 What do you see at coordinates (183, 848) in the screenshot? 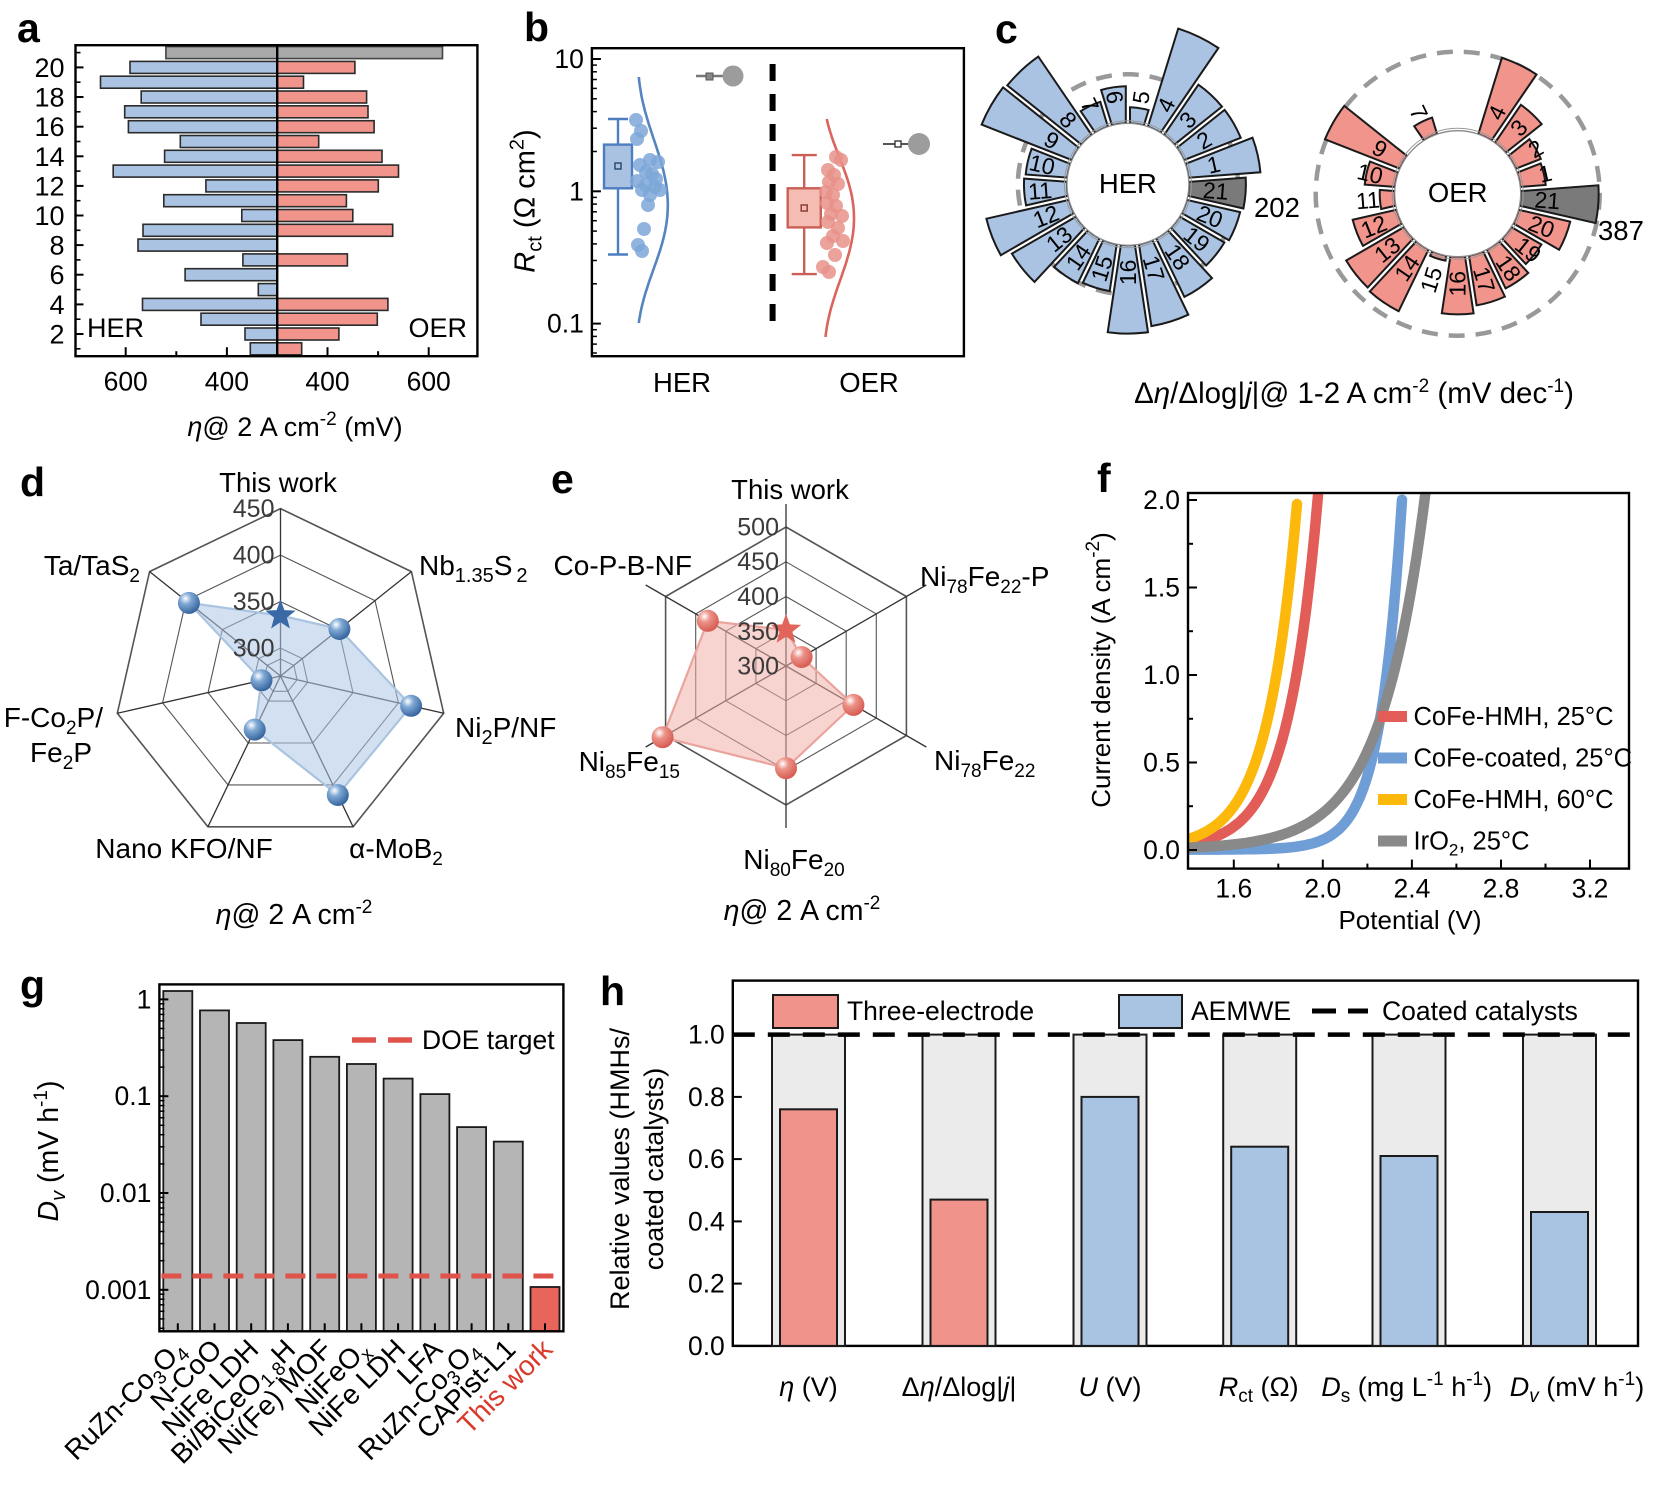
I see `svg-text: Nano KFO/NF` at bounding box center [183, 848].